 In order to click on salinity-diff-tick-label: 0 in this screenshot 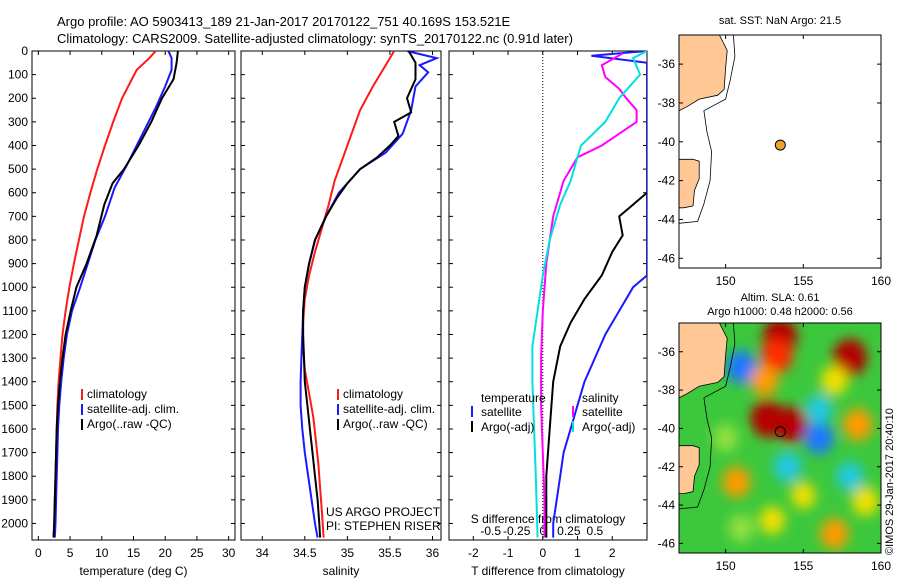, I will do `click(542, 531)`.